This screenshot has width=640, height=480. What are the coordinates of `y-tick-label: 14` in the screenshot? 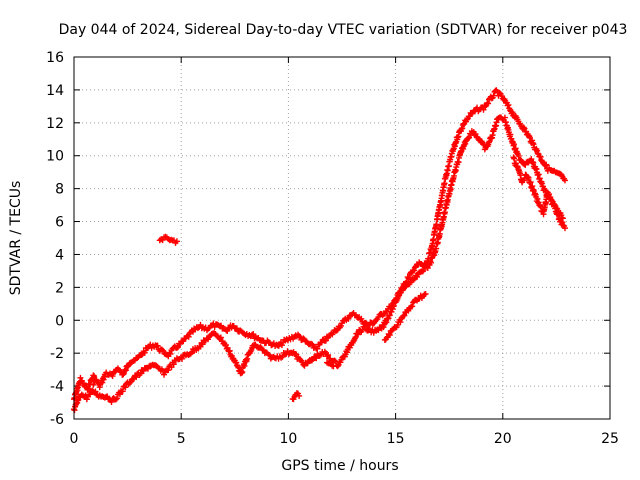 It's located at (55, 91).